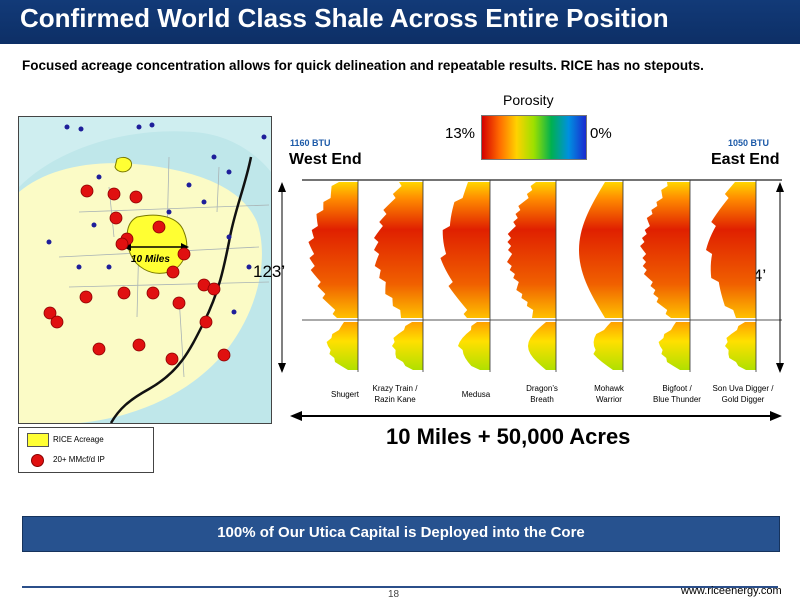 The width and height of the screenshot is (800, 600). I want to click on ip-dot-swatch, so click(37, 460).